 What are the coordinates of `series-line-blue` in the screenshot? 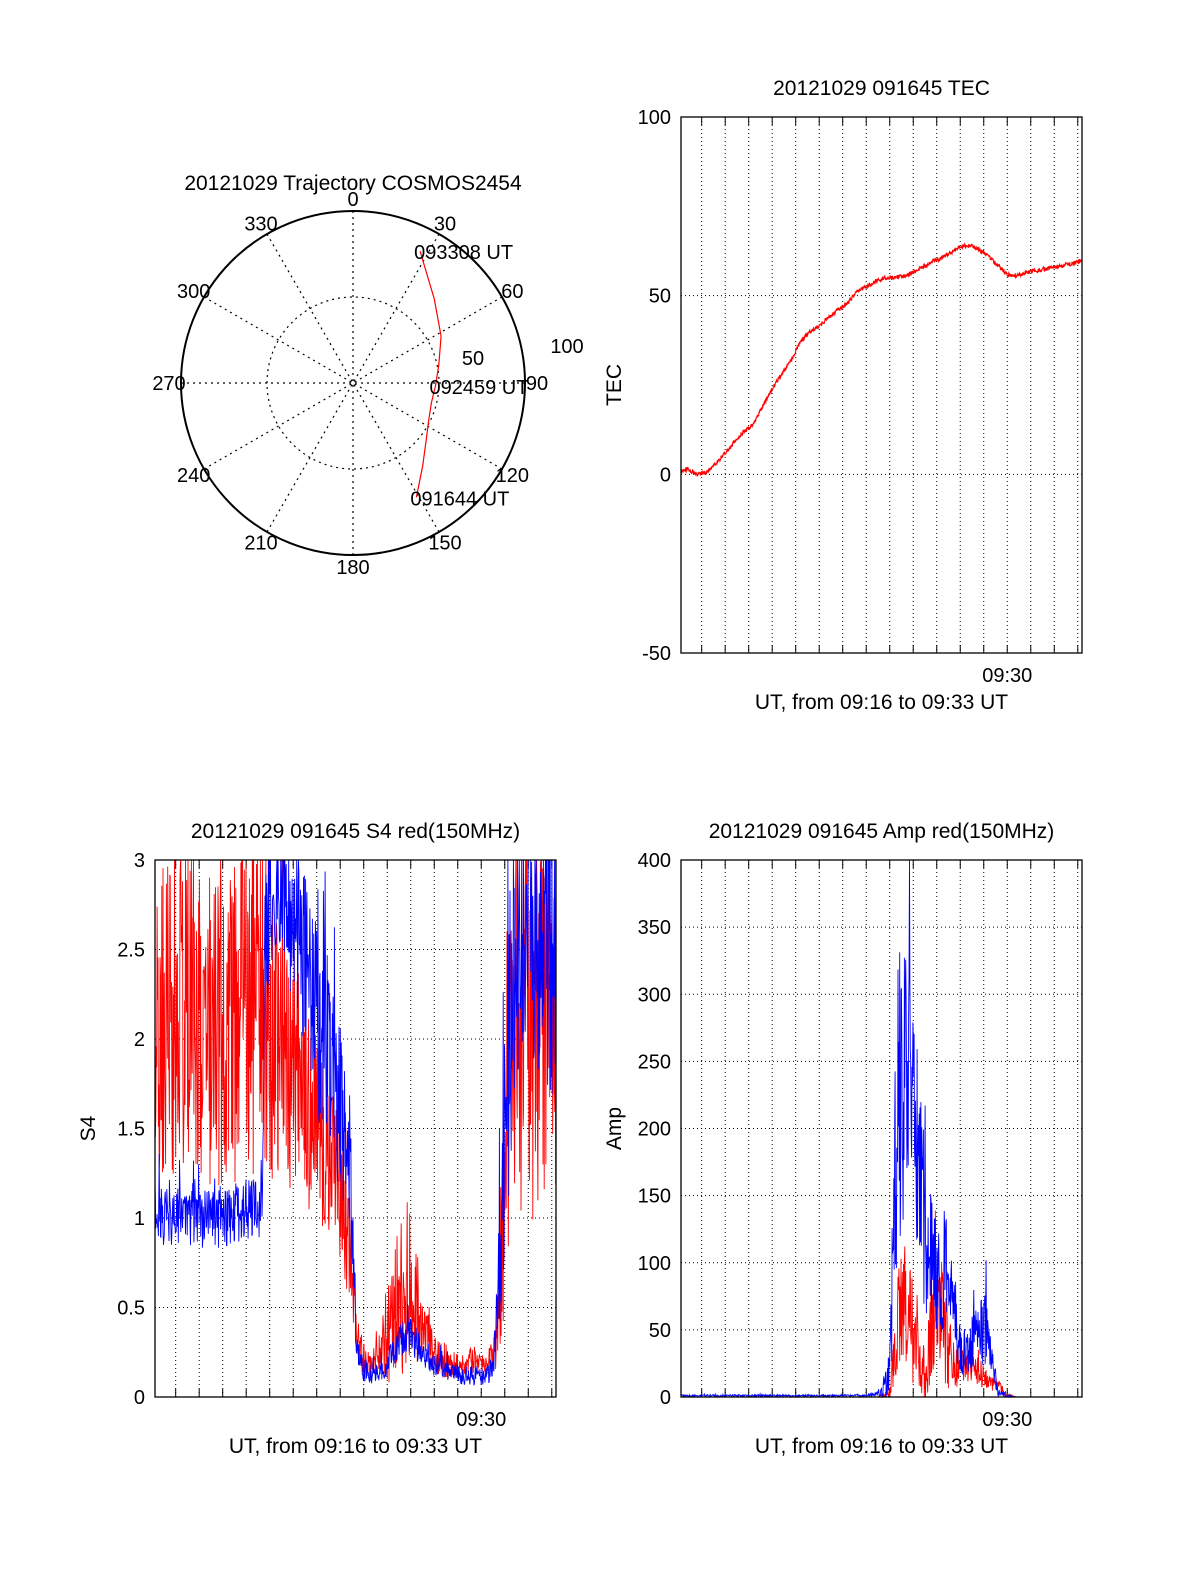 It's located at (355, 1122).